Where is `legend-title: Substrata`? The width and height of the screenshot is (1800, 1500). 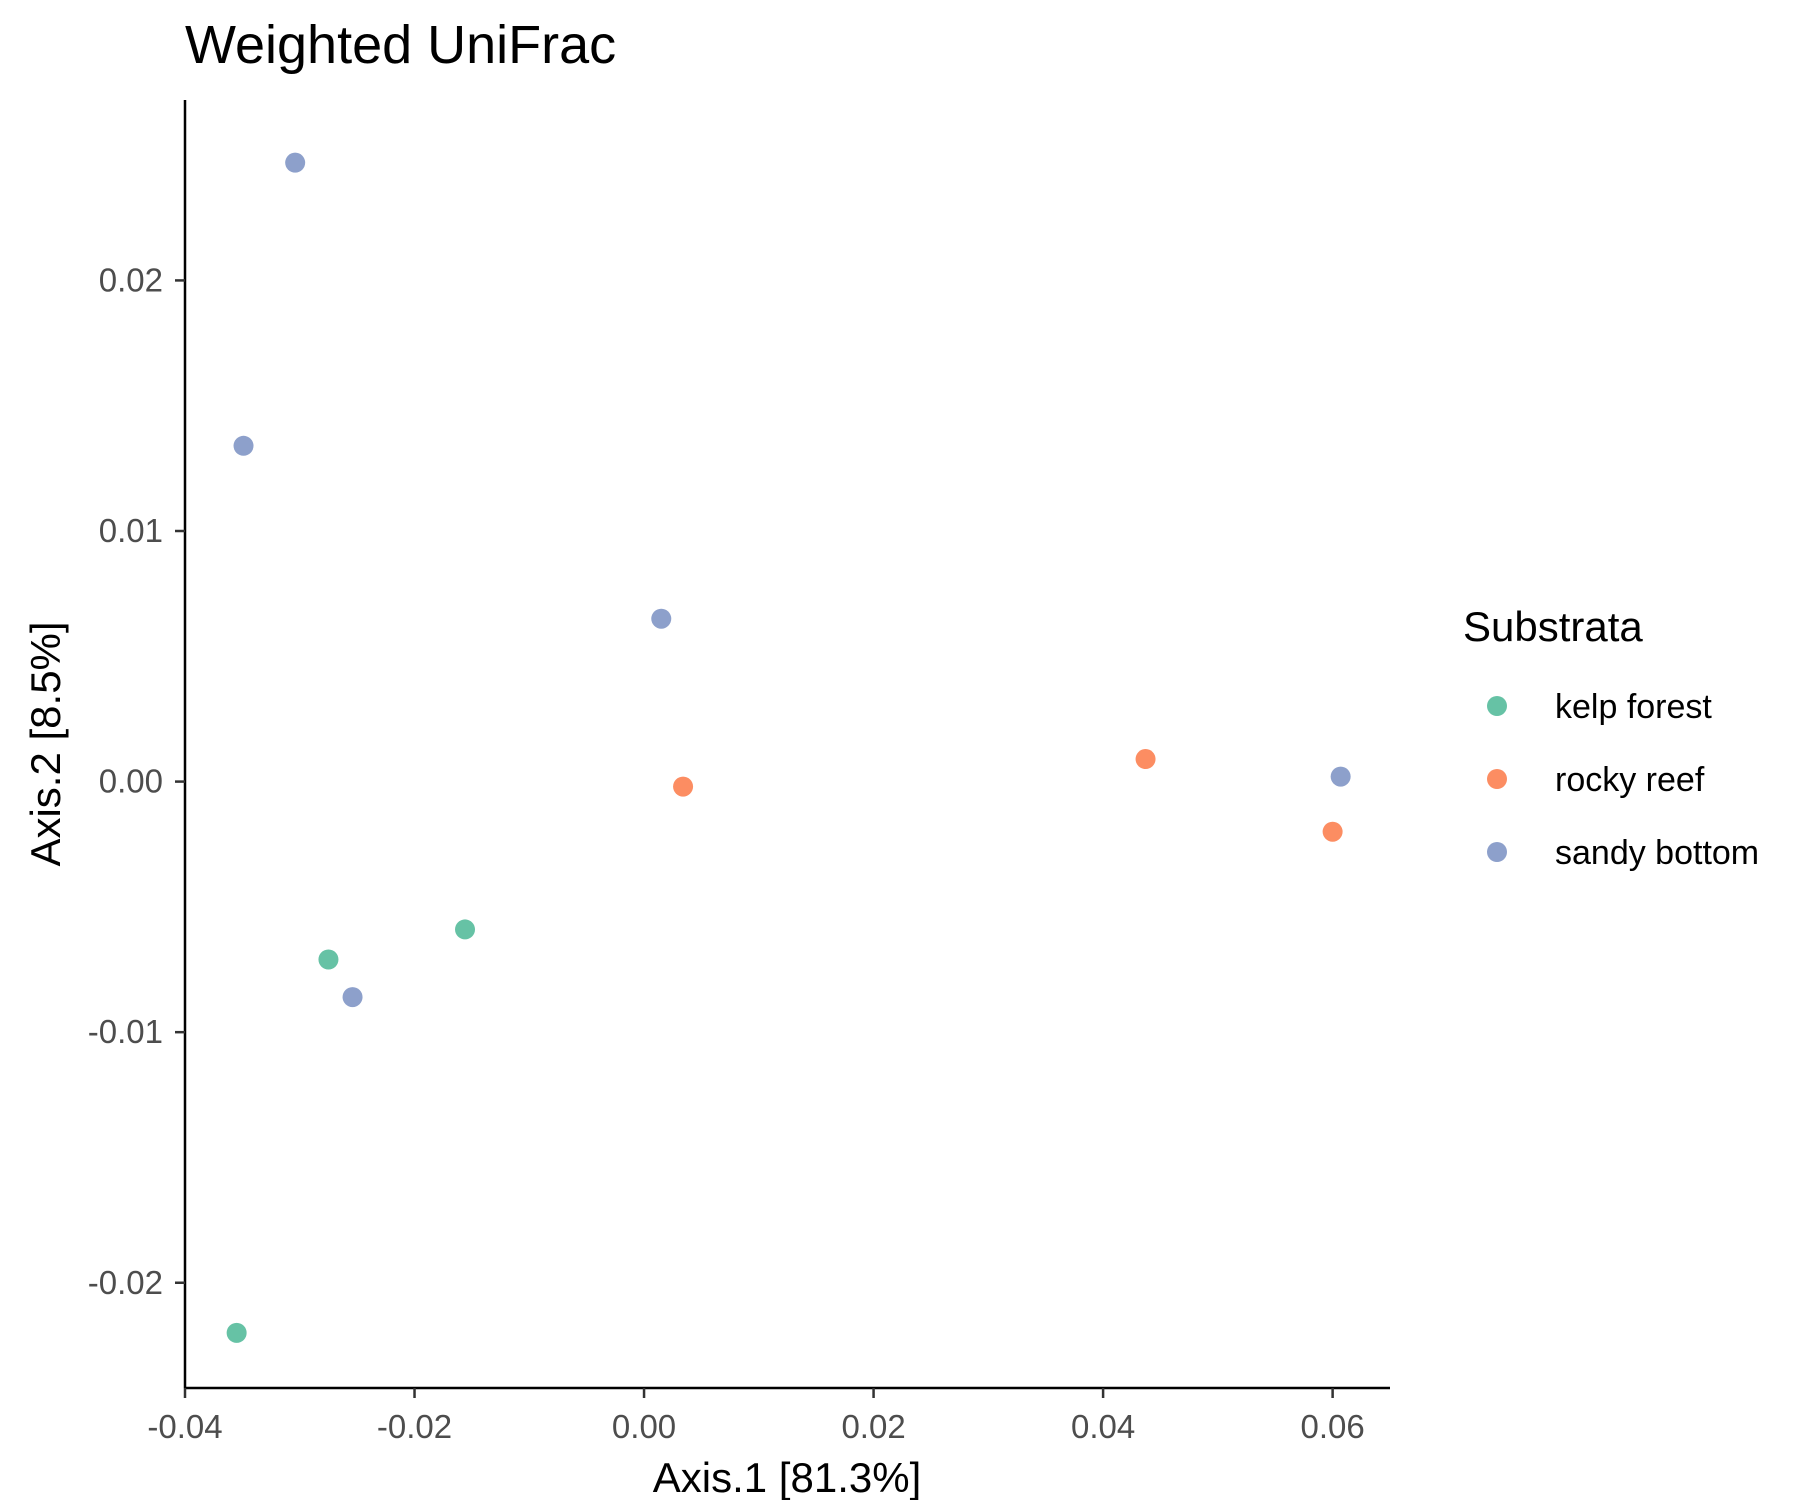
legend-title: Substrata is located at coordinates (1553, 626).